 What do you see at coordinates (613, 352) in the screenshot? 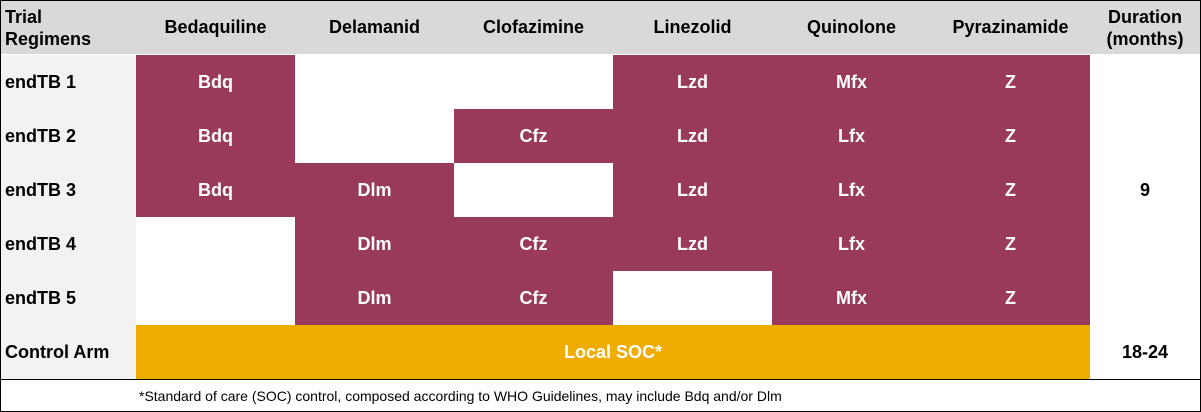
I see `control-arm-soc: Local SOC*` at bounding box center [613, 352].